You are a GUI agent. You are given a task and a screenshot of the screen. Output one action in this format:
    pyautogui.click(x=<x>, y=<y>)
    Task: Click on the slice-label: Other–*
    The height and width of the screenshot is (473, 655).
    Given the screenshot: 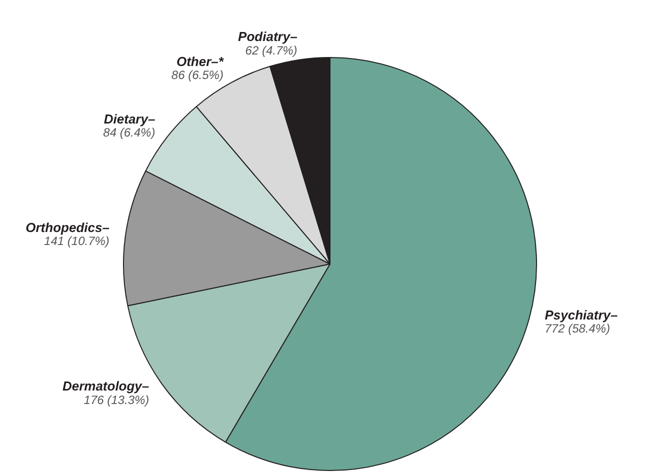 What is the action you would take?
    pyautogui.click(x=200, y=61)
    